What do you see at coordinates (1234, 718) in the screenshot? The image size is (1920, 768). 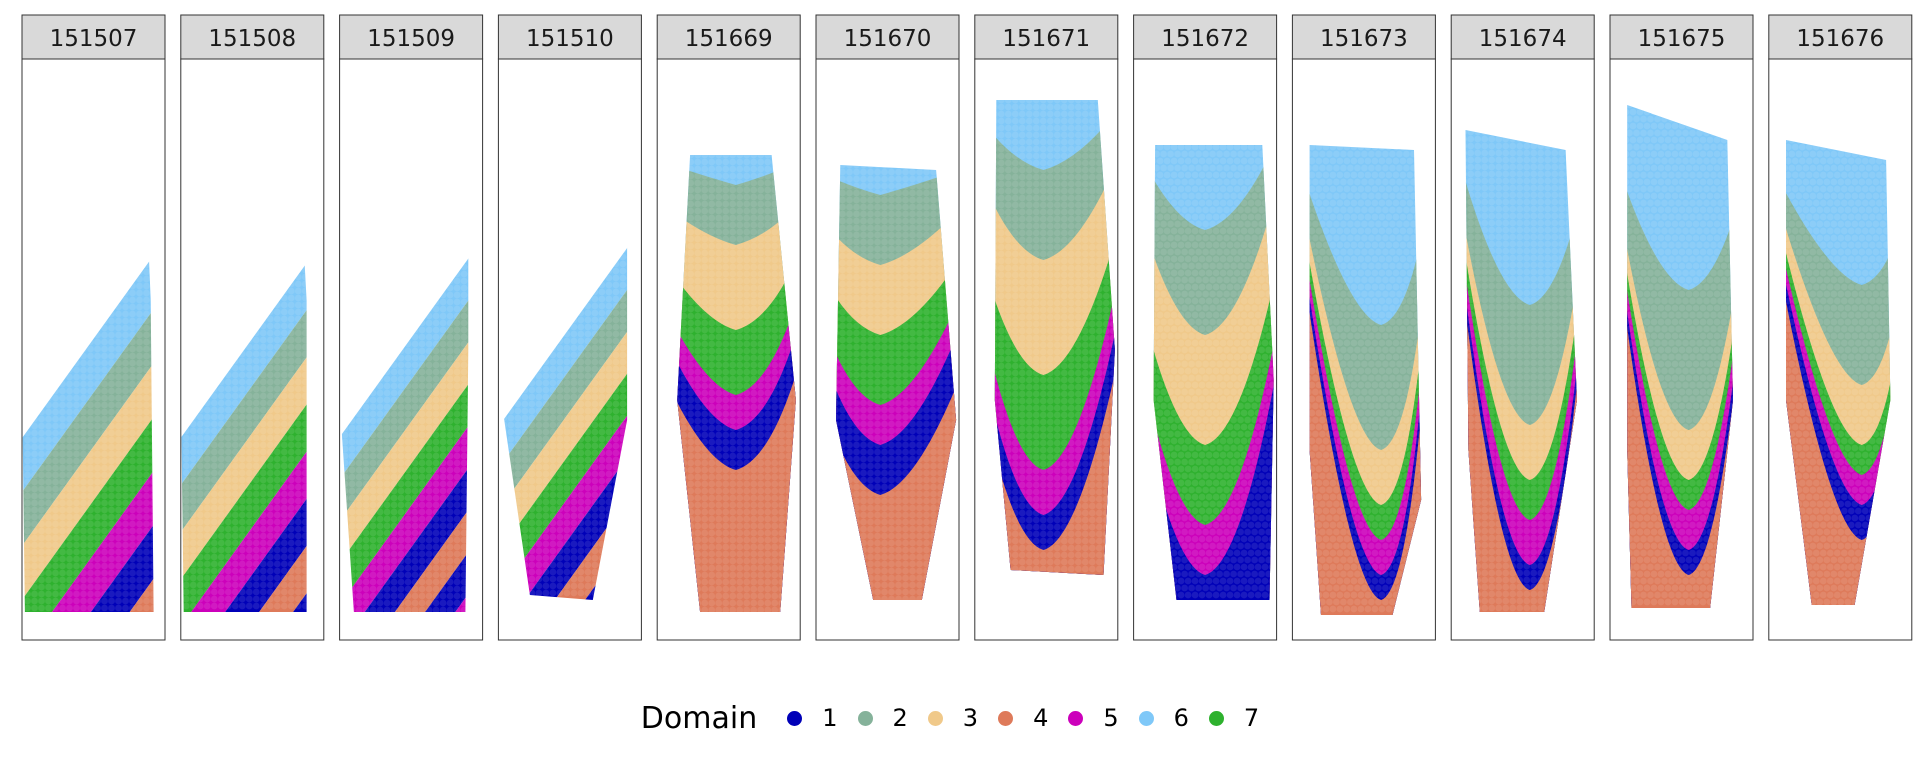 I see `legend-item: 7` at bounding box center [1234, 718].